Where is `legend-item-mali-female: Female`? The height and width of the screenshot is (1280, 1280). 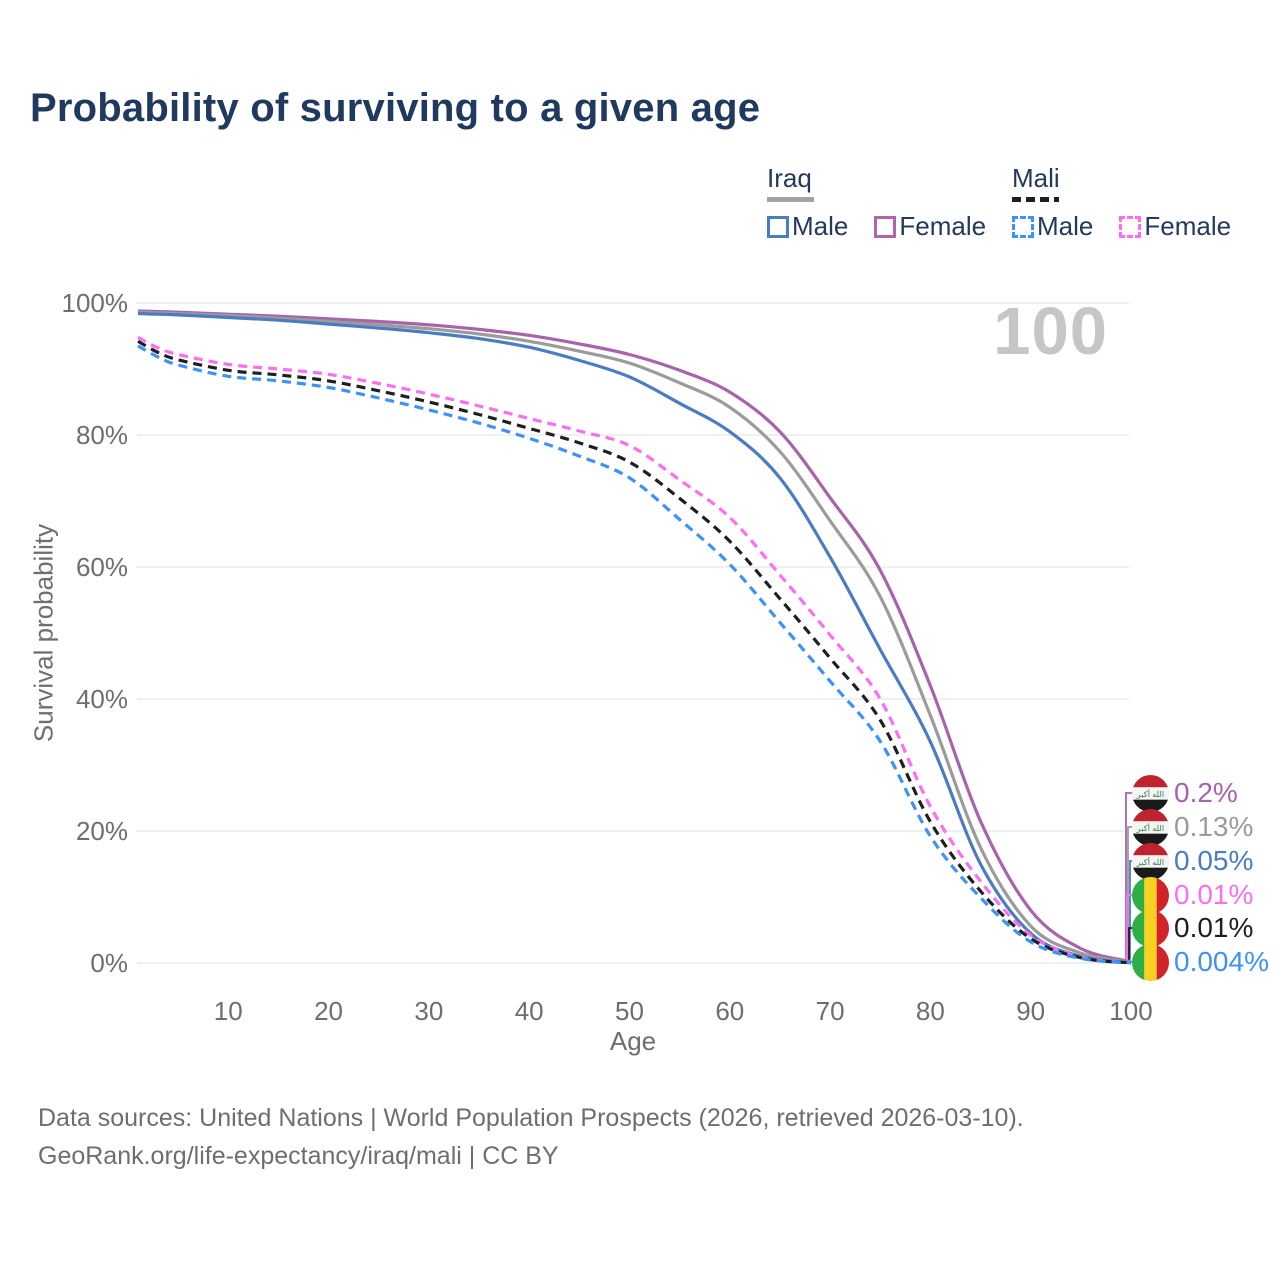 legend-item-mali-female: Female is located at coordinates (1175, 226).